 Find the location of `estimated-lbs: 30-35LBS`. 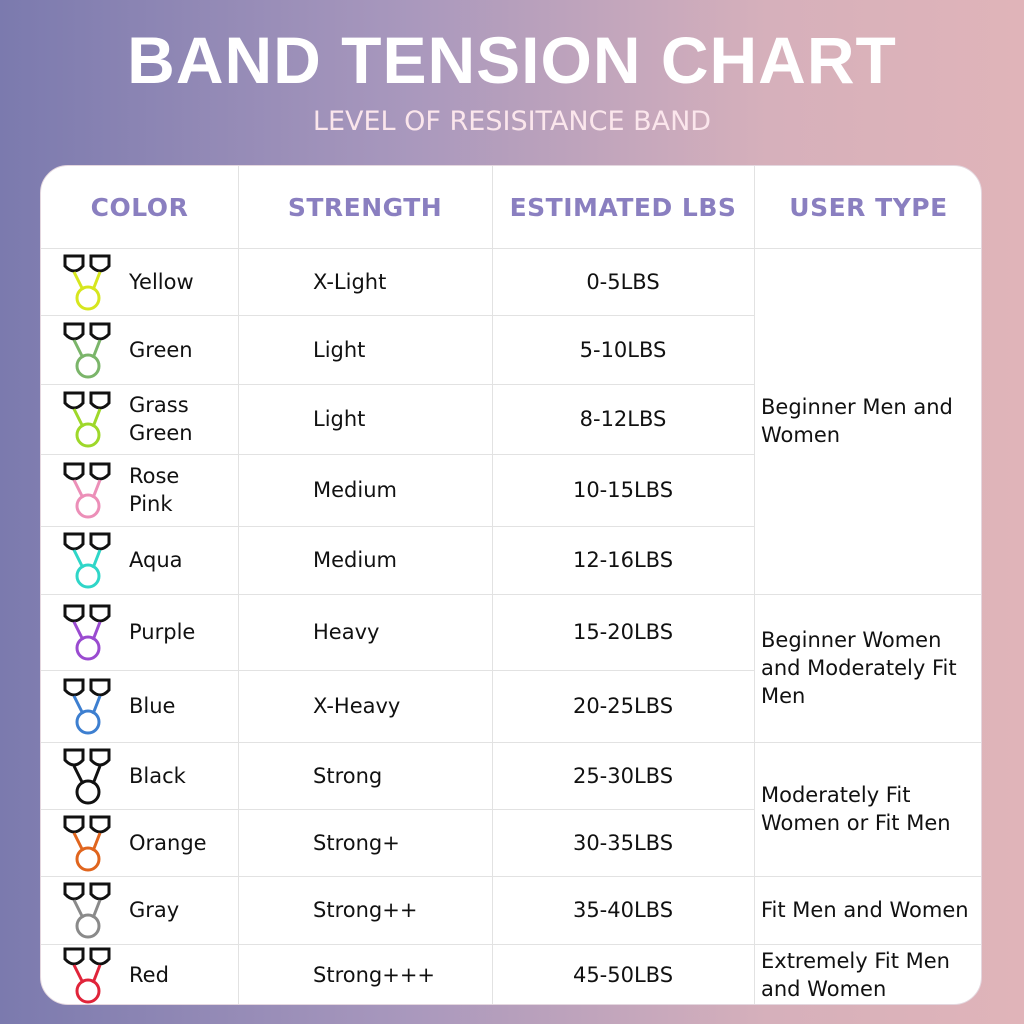

estimated-lbs: 30-35LBS is located at coordinates (623, 842).